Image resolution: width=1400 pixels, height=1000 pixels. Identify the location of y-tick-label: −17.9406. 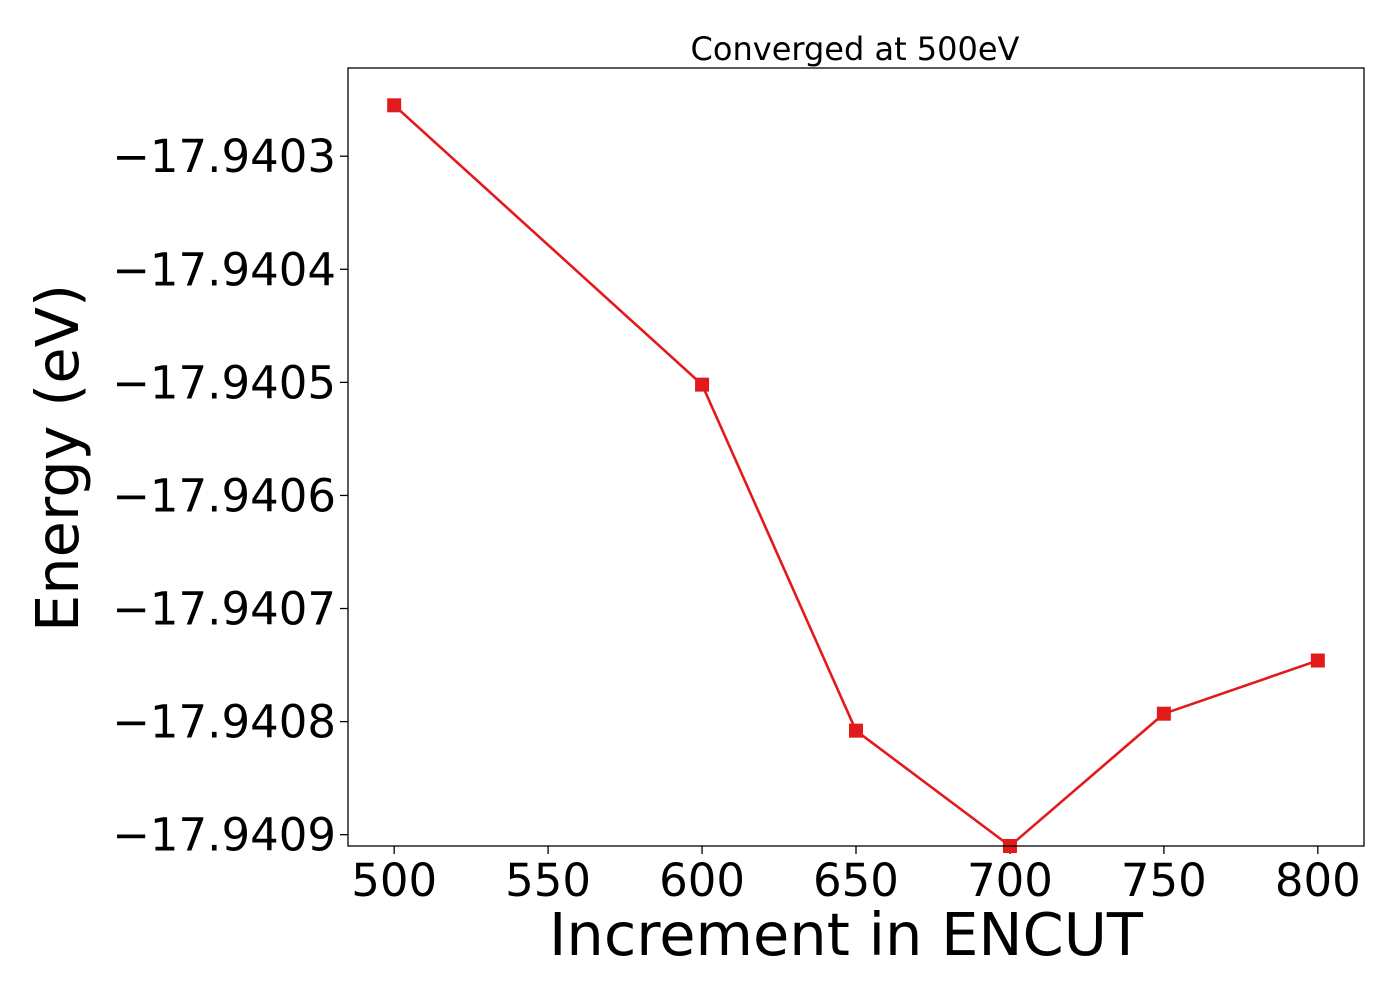
(224, 495).